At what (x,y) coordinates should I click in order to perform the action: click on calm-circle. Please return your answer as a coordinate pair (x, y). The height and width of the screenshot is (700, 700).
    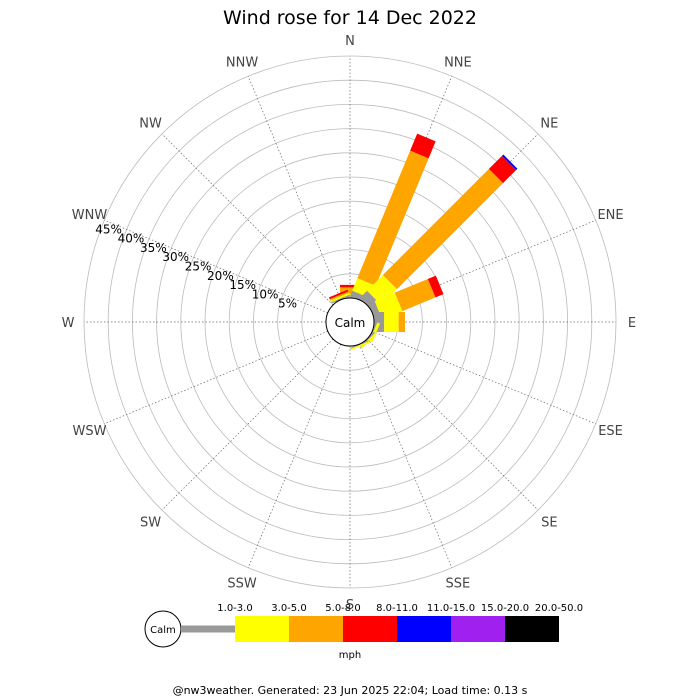
    Looking at the image, I should click on (350, 322).